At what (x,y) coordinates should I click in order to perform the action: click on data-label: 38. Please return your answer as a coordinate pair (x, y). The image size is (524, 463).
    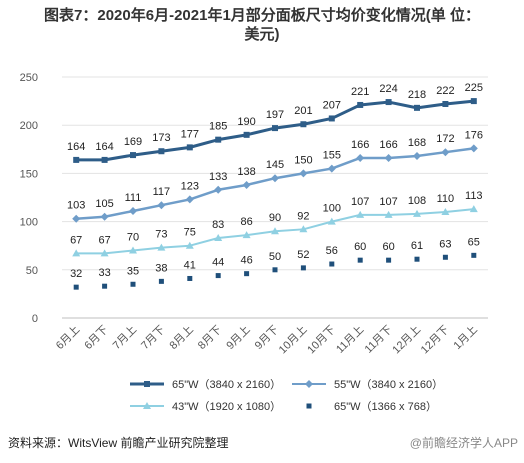
    Looking at the image, I should click on (161, 268).